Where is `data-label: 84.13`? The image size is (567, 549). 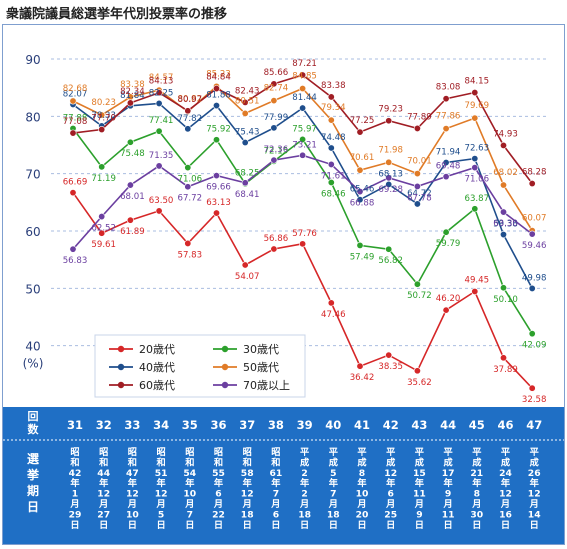
data-label: 84.13 is located at coordinates (161, 82).